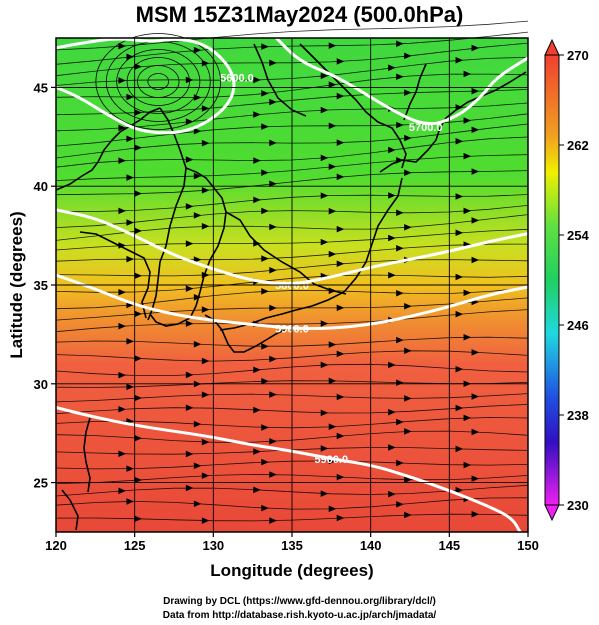  What do you see at coordinates (552, 47) in the screenshot?
I see `colorbar-top-arrow` at bounding box center [552, 47].